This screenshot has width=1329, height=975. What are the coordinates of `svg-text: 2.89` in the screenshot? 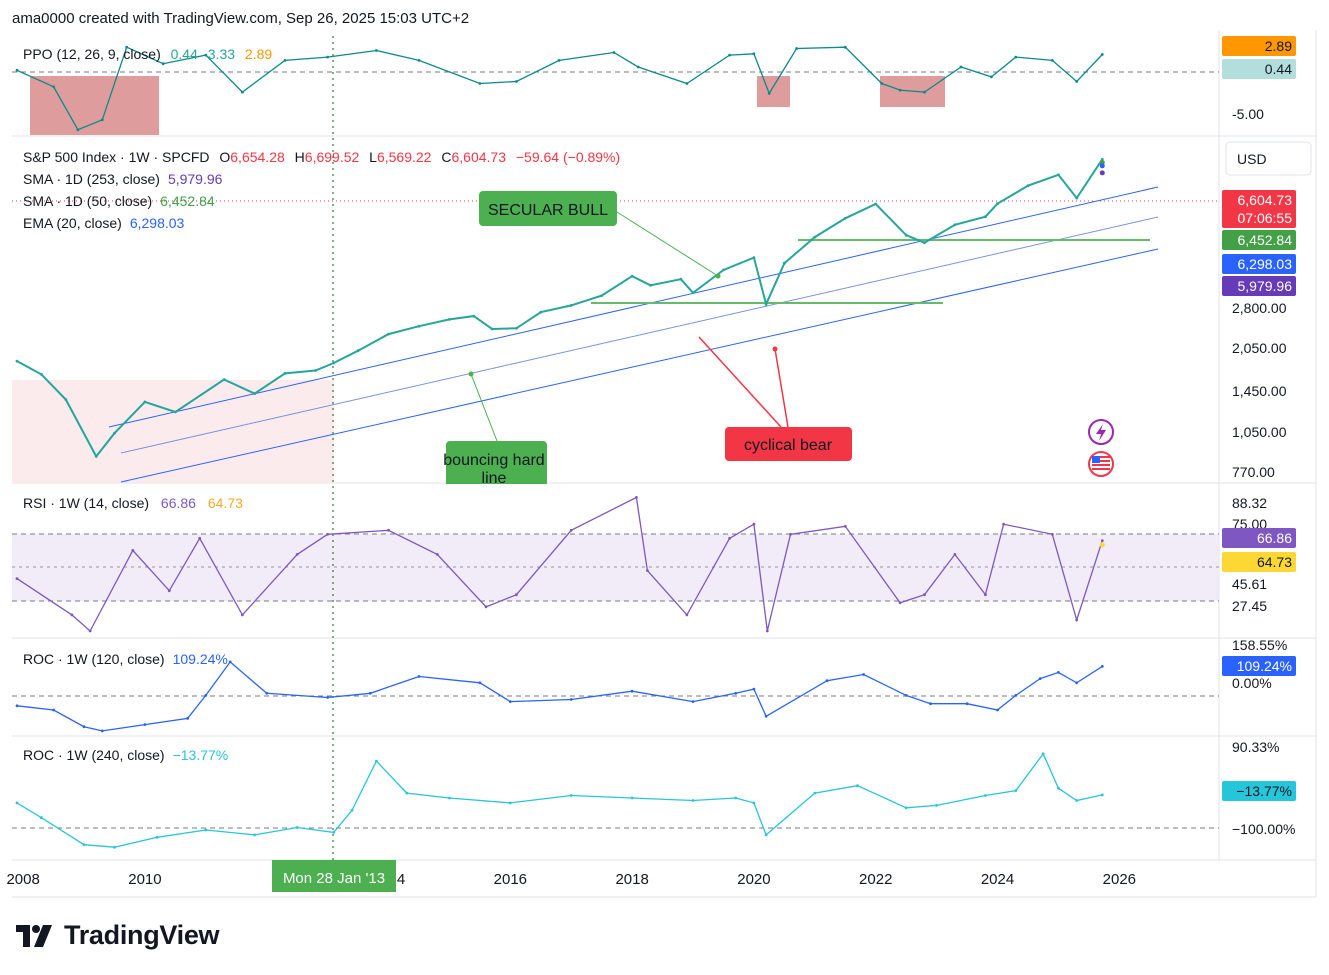 It's located at (1278, 46).